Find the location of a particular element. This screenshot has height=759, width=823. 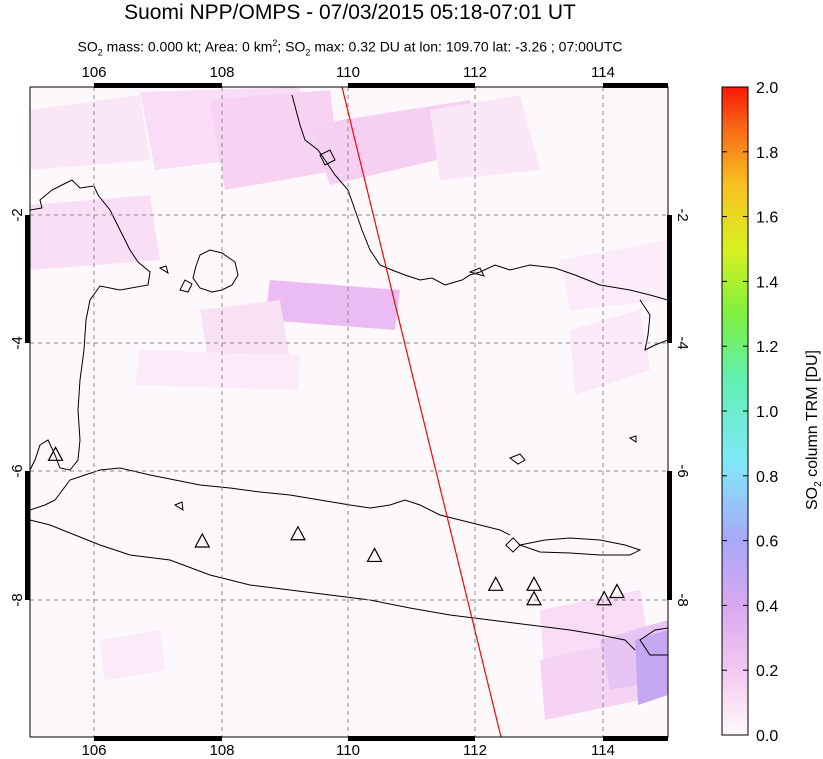

city-marker is located at coordinates (513, 545).